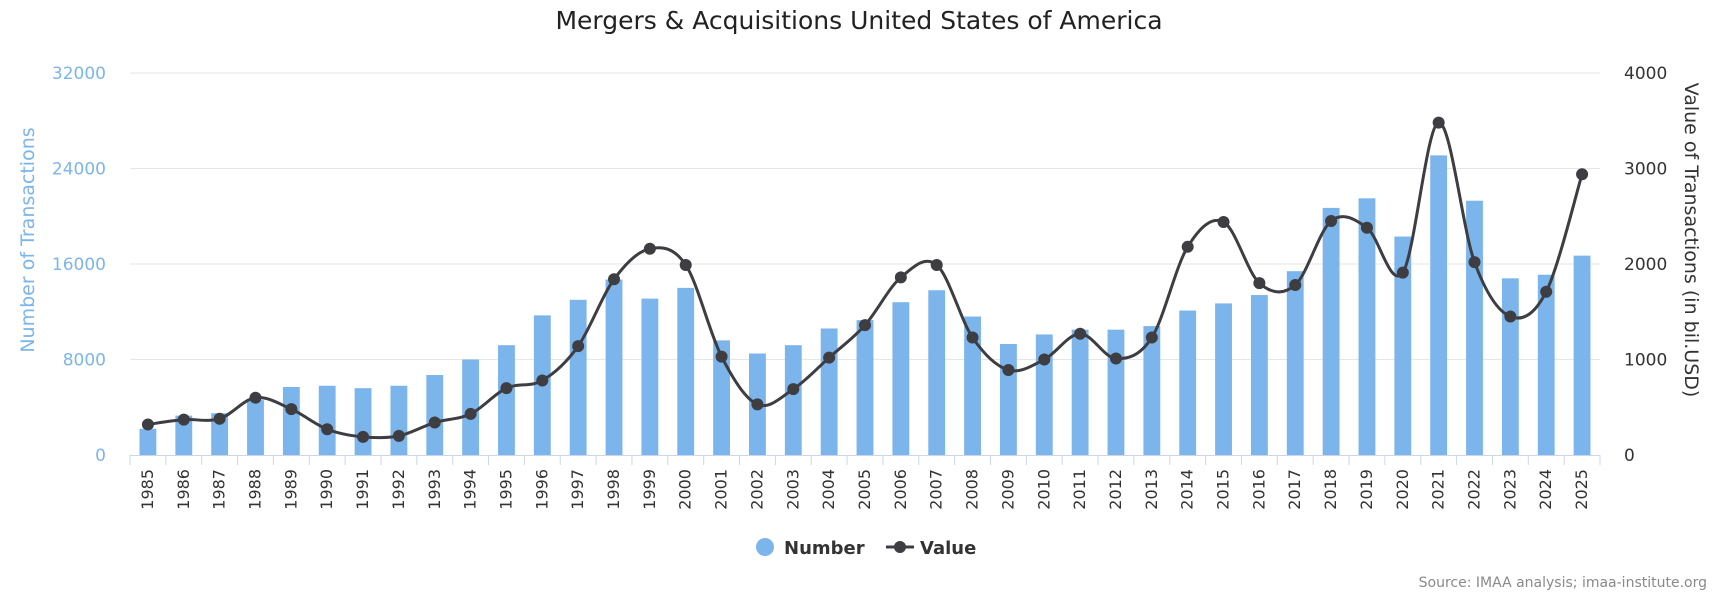  Describe the element at coordinates (972, 489) in the screenshot. I see `x-tick-label: 2008` at that location.